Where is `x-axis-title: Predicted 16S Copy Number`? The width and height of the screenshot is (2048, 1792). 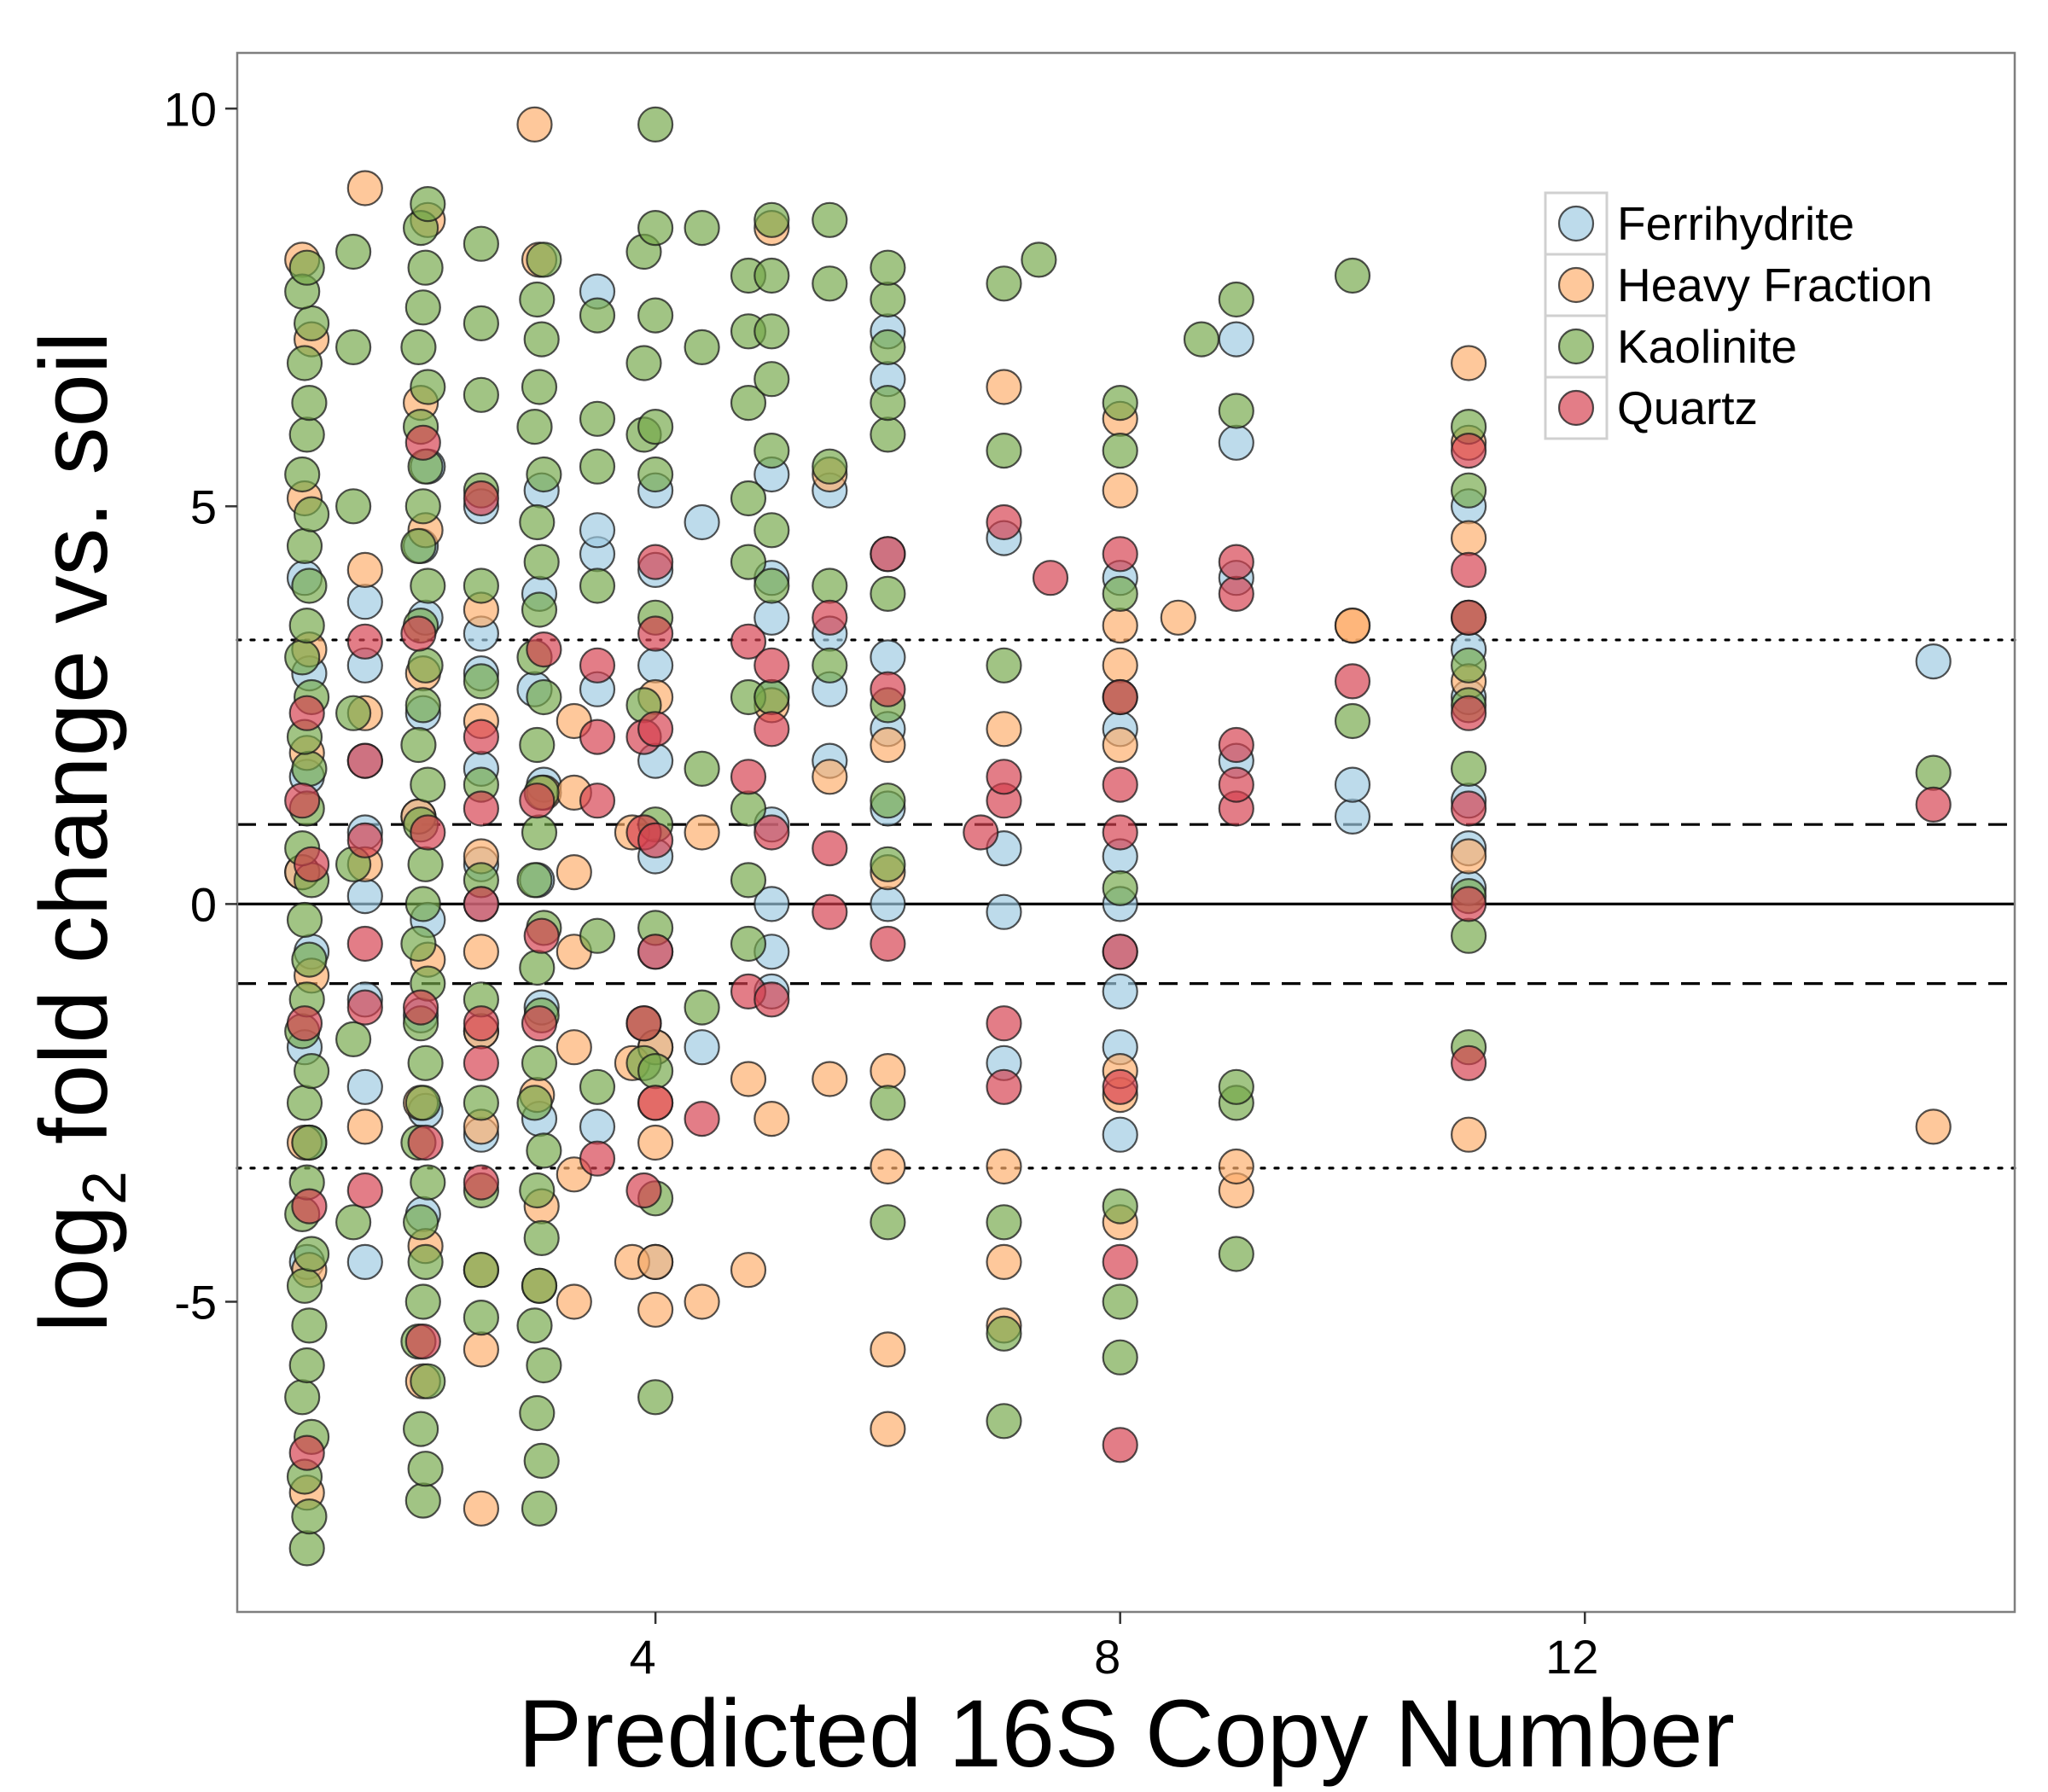
x-axis-title: Predicted 16S Copy Number is located at coordinates (1126, 1733).